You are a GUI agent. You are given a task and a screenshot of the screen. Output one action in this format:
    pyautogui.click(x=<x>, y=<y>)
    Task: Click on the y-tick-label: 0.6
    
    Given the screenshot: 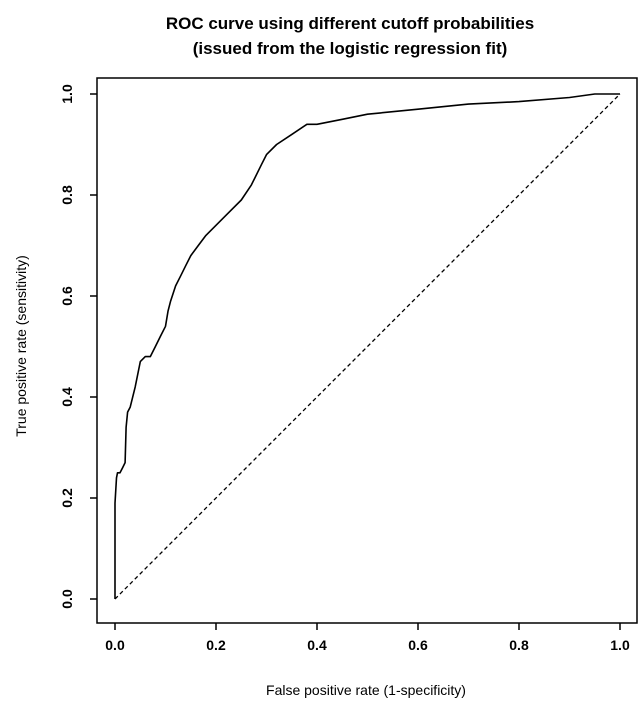 What is the action you would take?
    pyautogui.click(x=67, y=296)
    